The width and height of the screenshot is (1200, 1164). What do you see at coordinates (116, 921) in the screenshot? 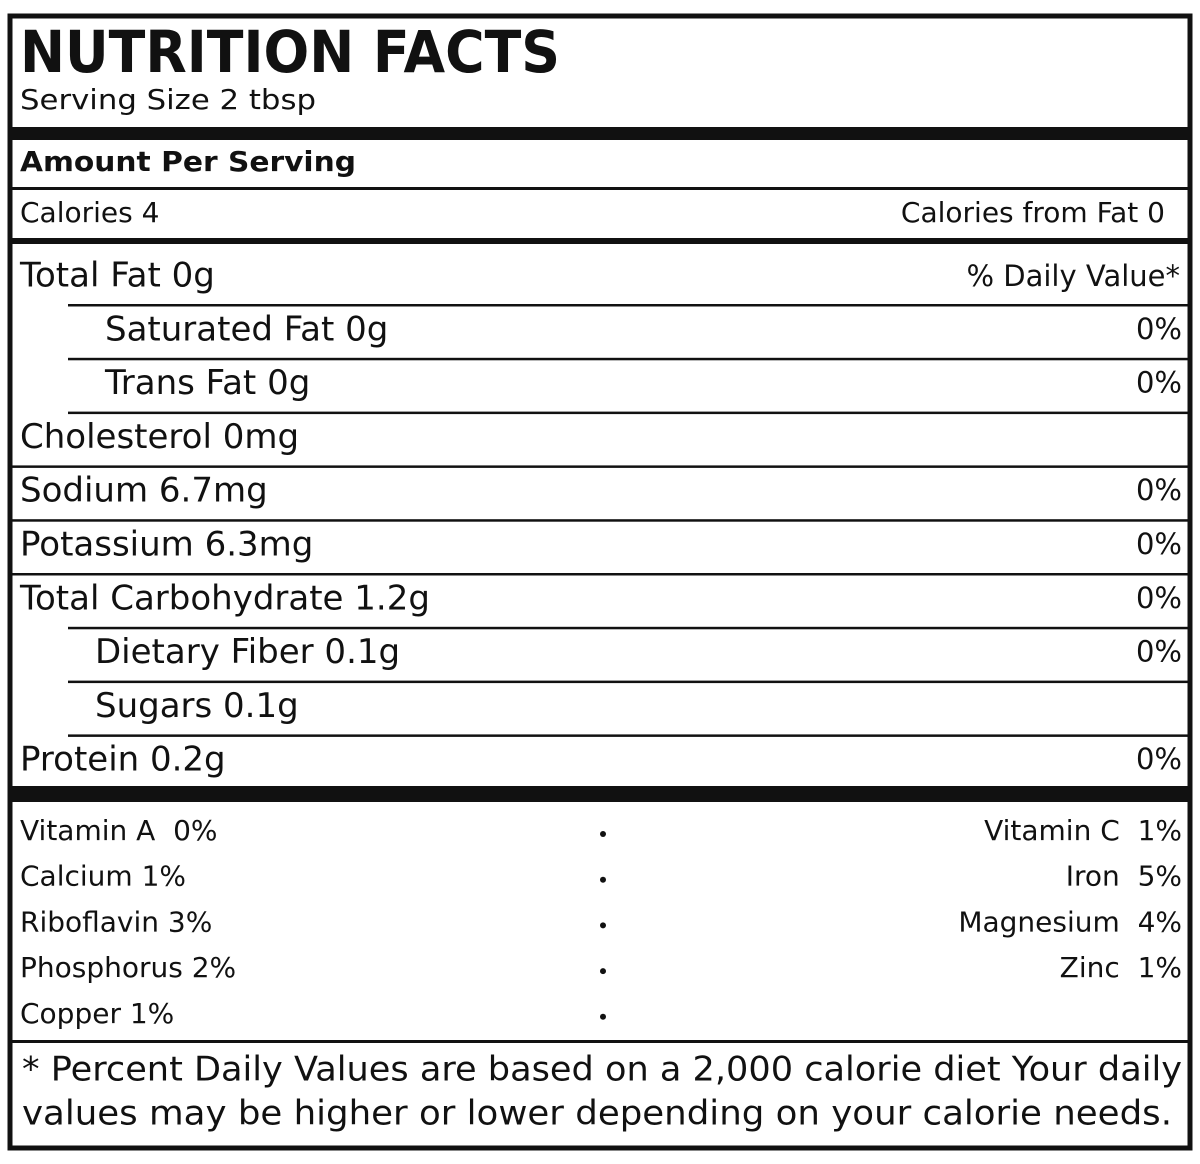
I see `vitamin-left: Riboflavin 3%` at bounding box center [116, 921].